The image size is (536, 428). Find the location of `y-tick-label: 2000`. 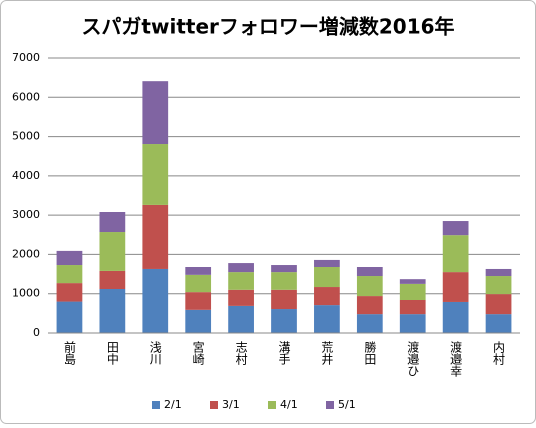

y-tick-label: 2000 is located at coordinates (26, 253).